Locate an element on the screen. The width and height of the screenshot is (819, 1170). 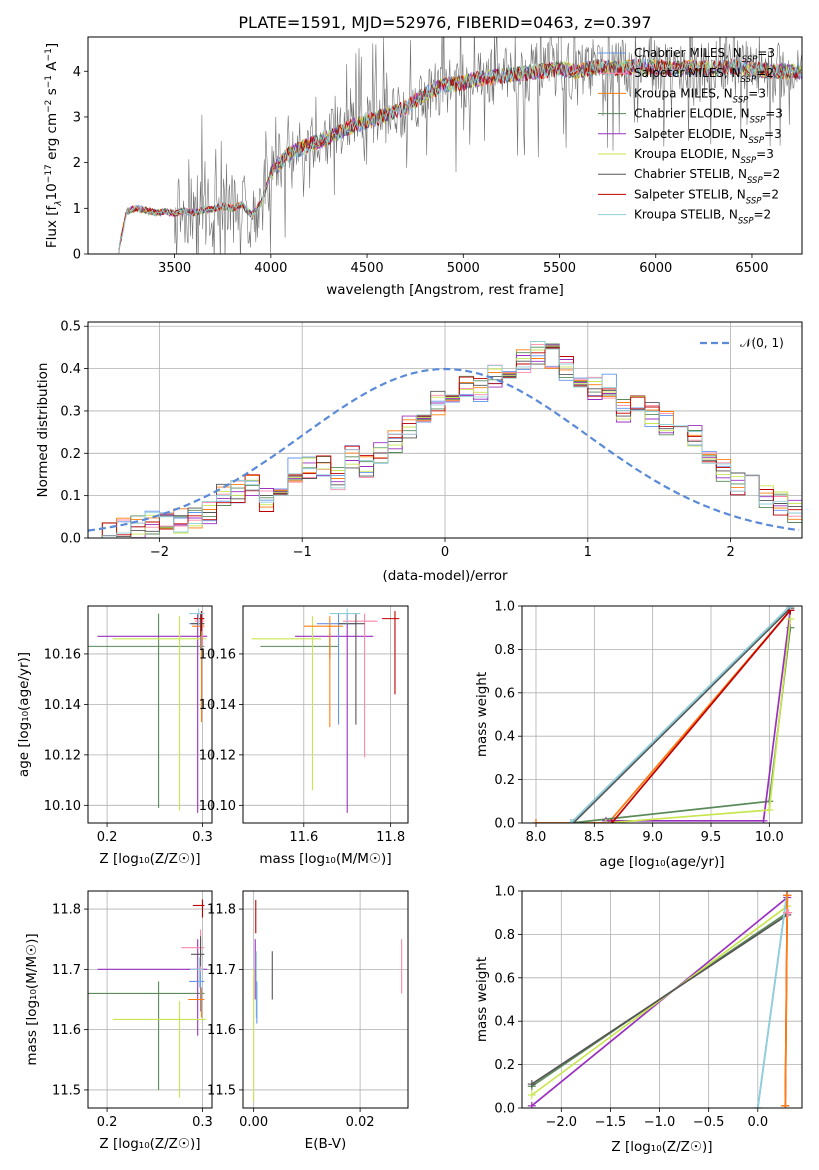
y-tick-label: 10.12 is located at coordinates (217, 755).